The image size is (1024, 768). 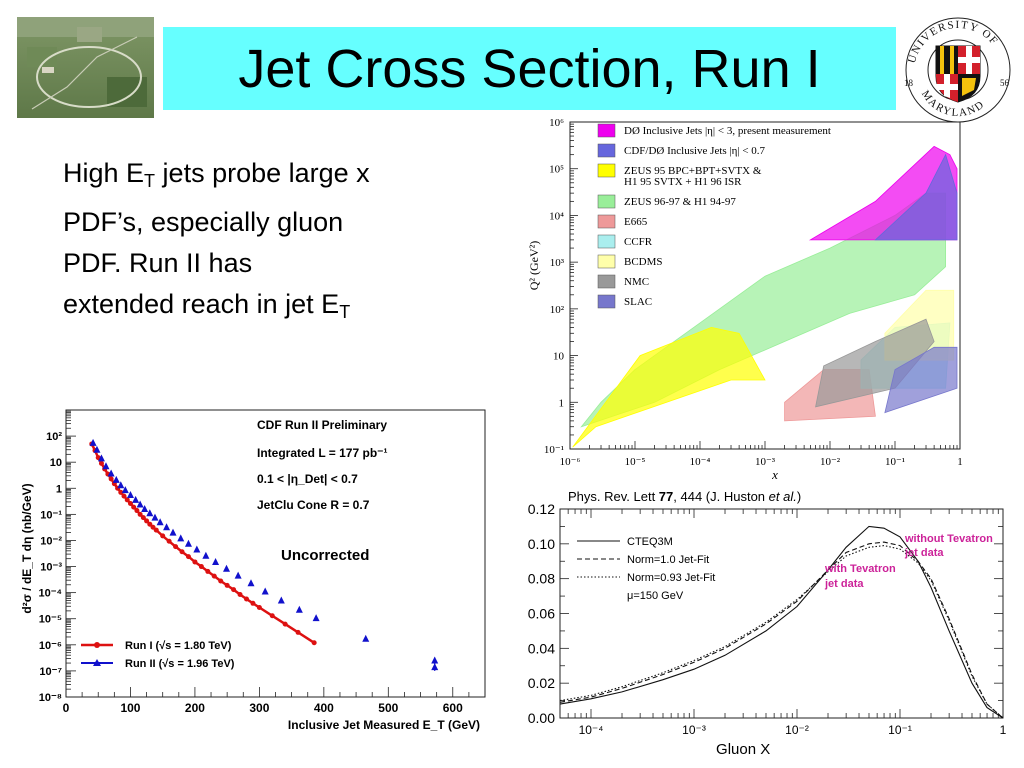 What do you see at coordinates (158, 263) in the screenshot?
I see `body-line-3: PDF. Run II has` at bounding box center [158, 263].